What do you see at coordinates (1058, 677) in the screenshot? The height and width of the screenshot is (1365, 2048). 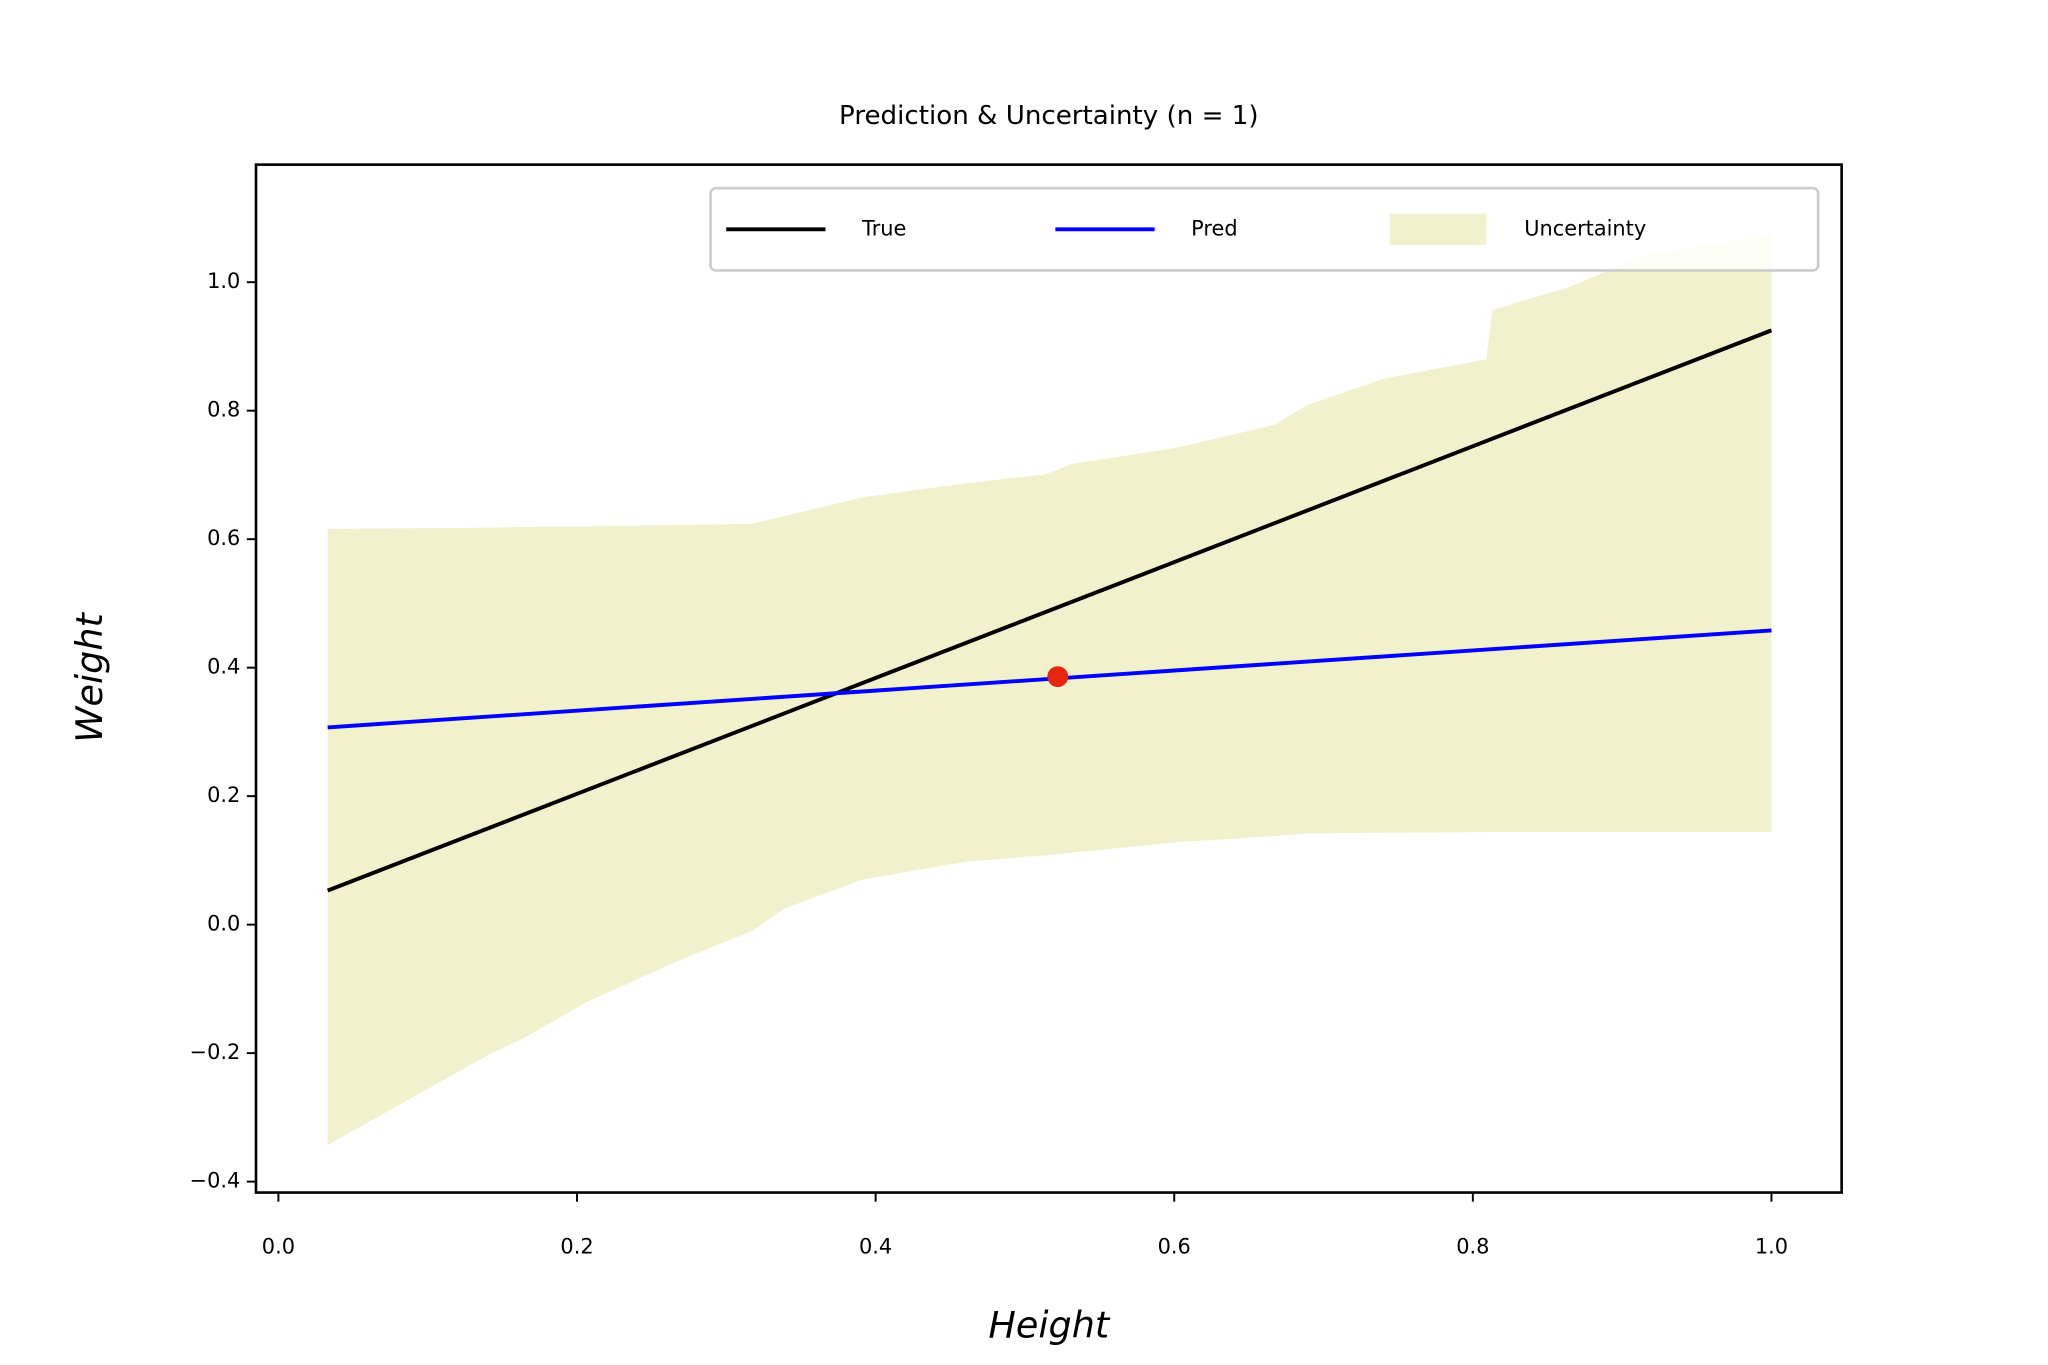 I see `data-point` at bounding box center [1058, 677].